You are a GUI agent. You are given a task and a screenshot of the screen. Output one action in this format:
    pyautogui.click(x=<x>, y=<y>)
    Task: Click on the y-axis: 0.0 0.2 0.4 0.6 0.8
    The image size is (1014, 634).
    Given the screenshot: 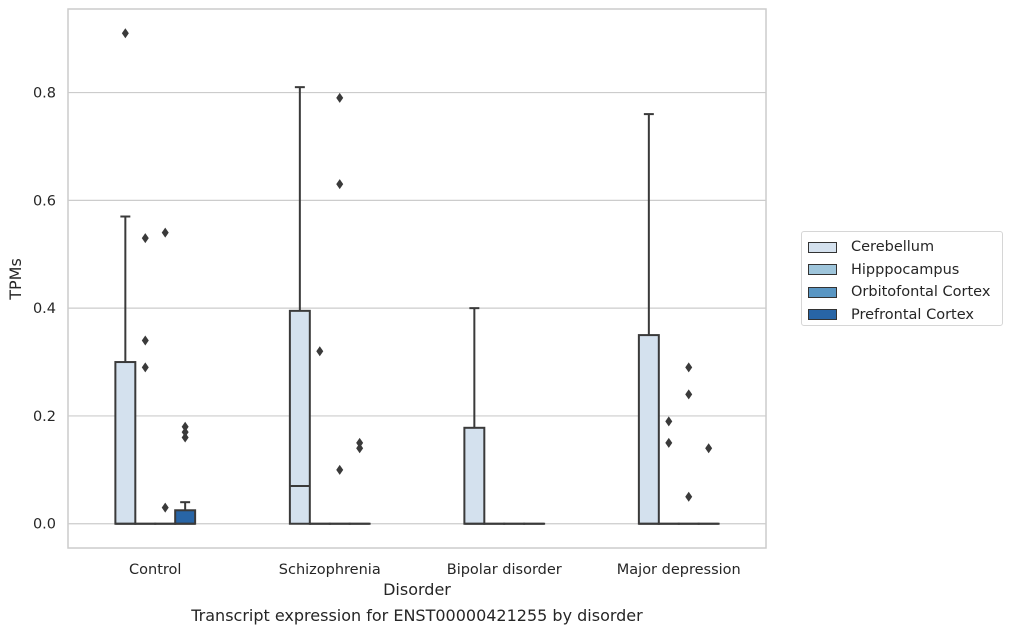 What is the action you would take?
    pyautogui.click(x=44, y=309)
    